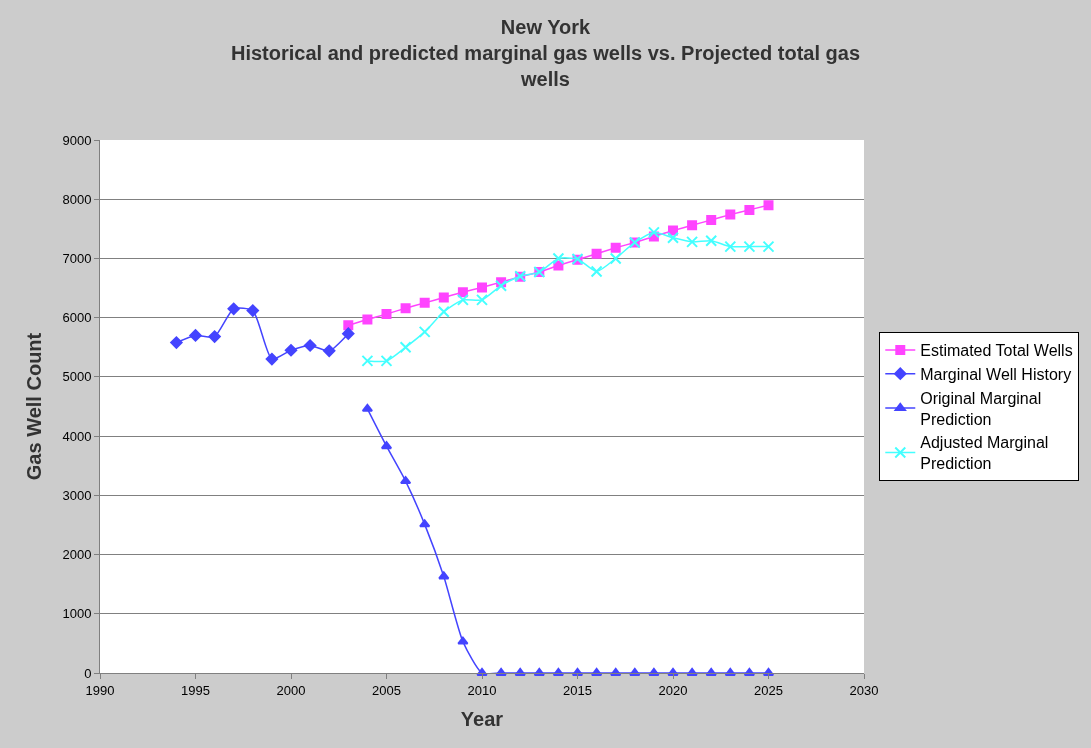  What do you see at coordinates (768, 690) in the screenshot?
I see `x-tick-label: 2025` at bounding box center [768, 690].